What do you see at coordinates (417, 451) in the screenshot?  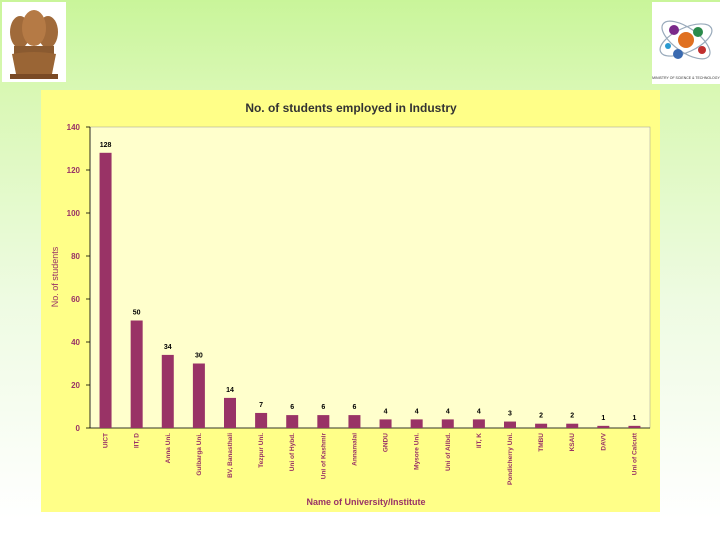 I see `category-label: Mysore Uni.` at bounding box center [417, 451].